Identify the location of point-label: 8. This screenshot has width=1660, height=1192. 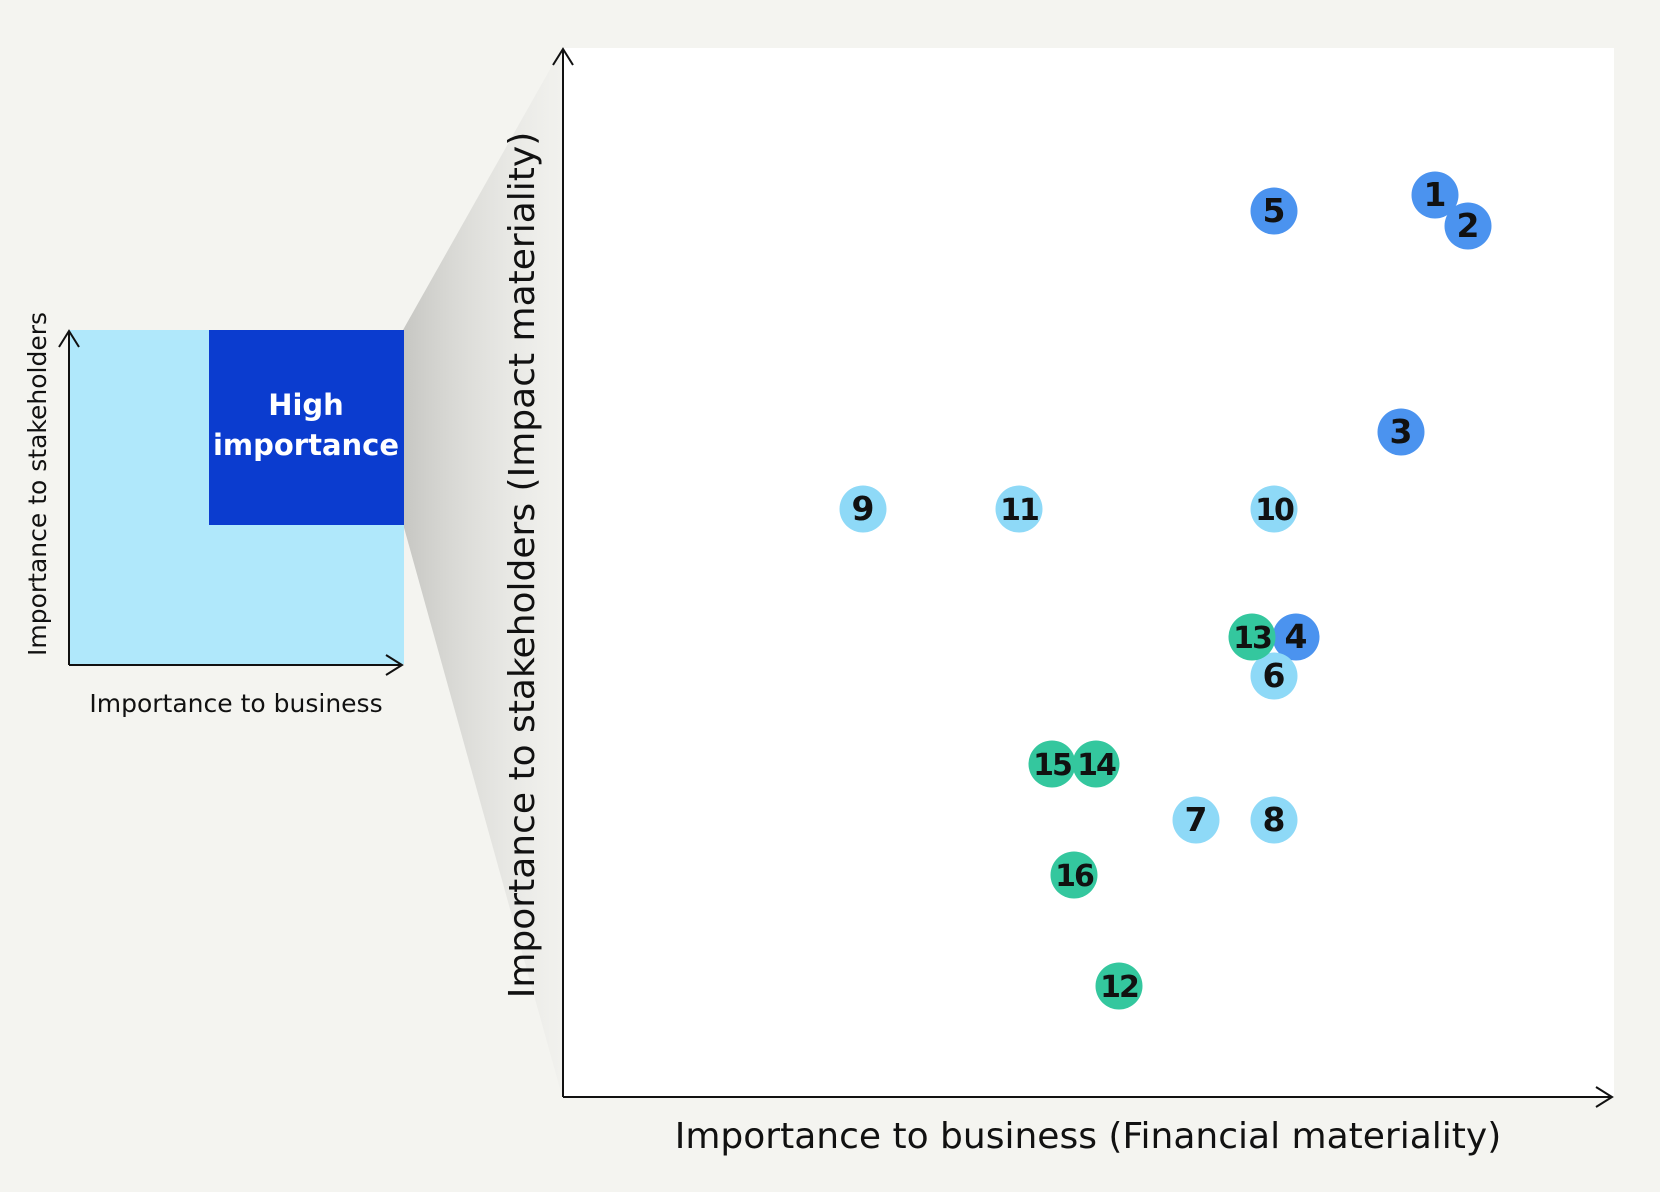
(1274, 819).